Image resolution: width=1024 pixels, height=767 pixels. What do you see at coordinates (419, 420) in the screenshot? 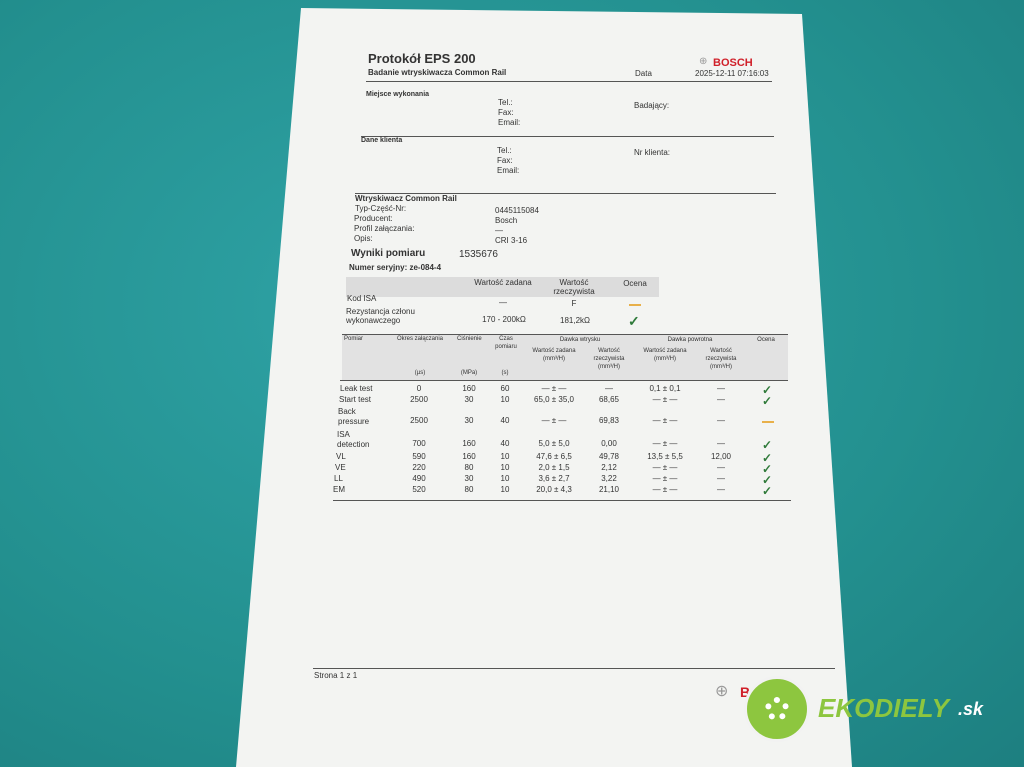
I see `cell-okres: 2500` at bounding box center [419, 420].